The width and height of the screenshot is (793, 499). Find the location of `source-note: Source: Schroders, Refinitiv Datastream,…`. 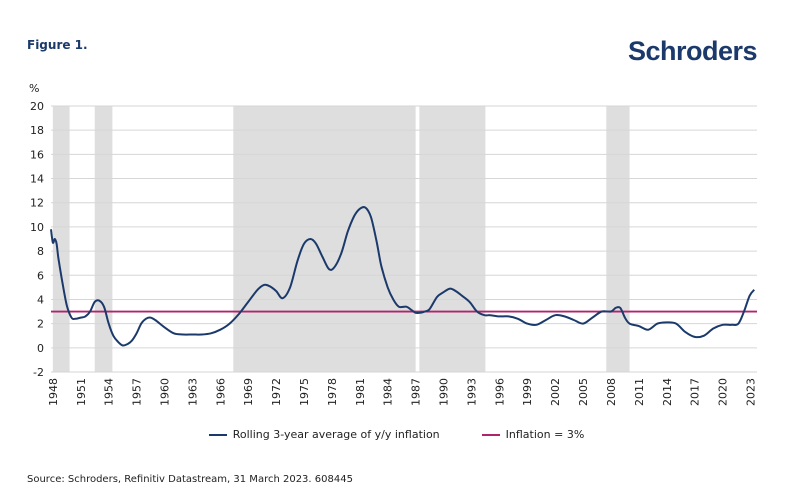

source-note: Source: Schroders, Refinitiv Datastream,… is located at coordinates (190, 479).